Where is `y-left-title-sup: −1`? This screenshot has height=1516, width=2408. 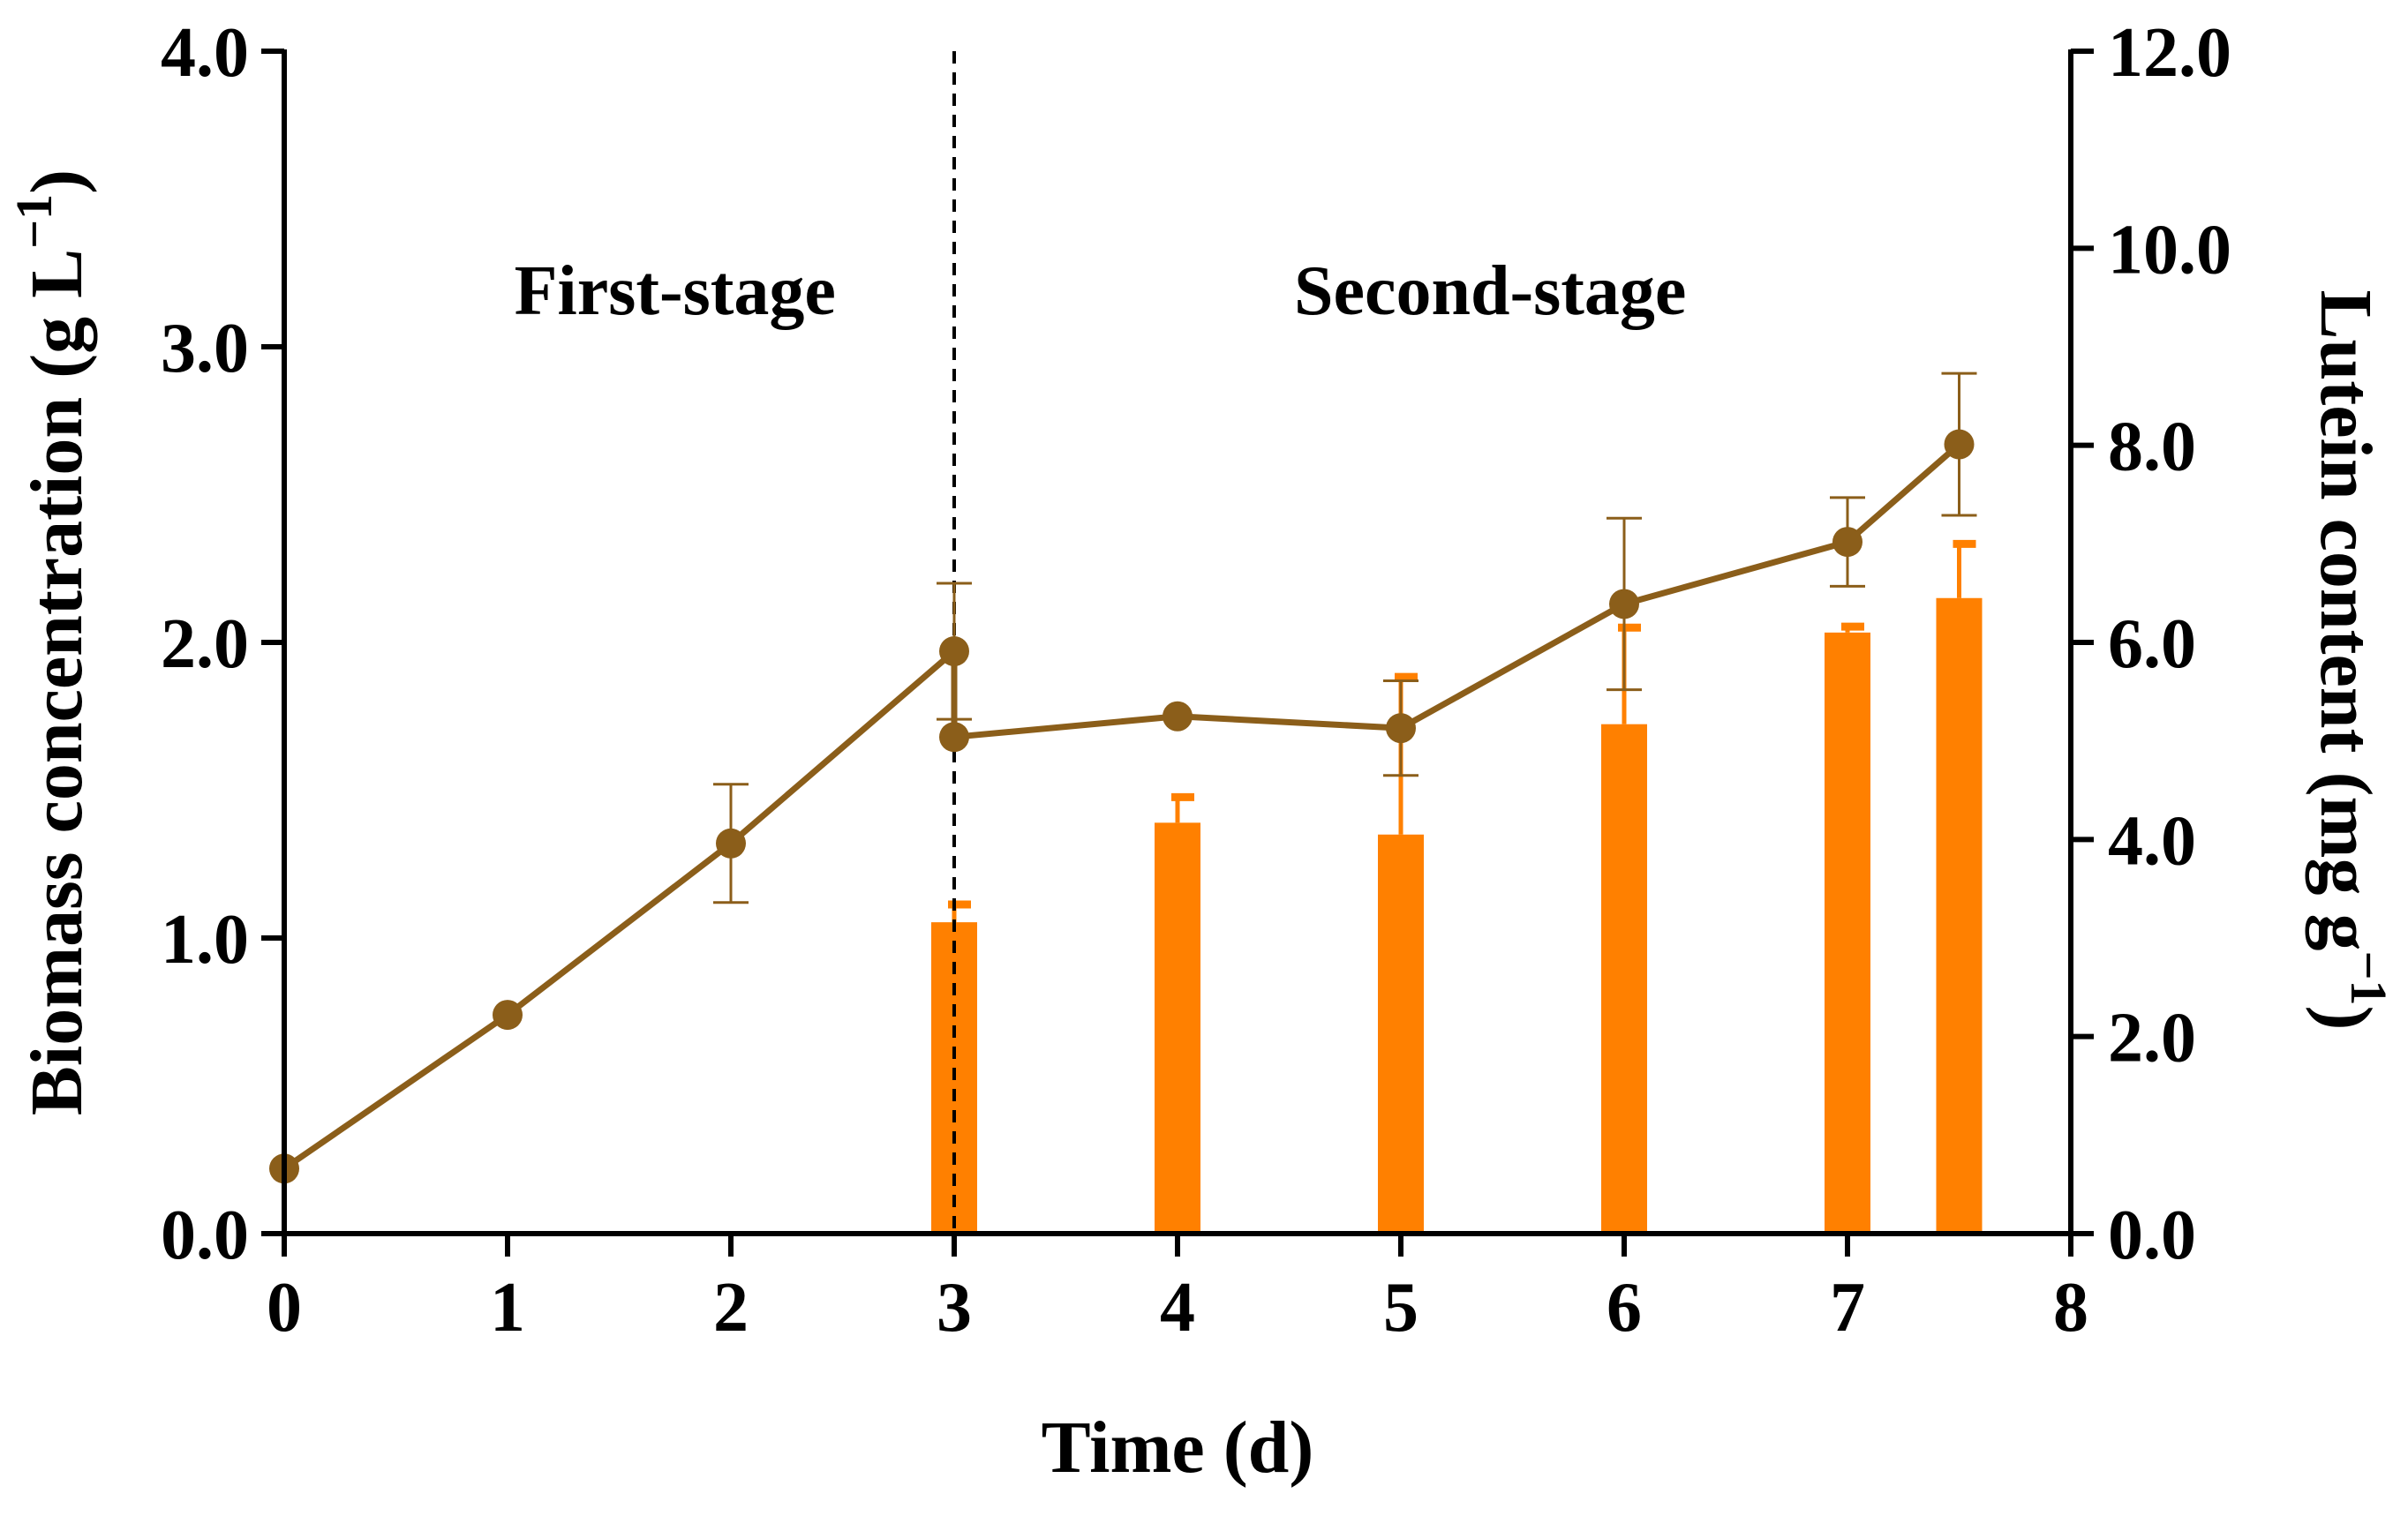 y-left-title-sup: −1 is located at coordinates (34, 222).